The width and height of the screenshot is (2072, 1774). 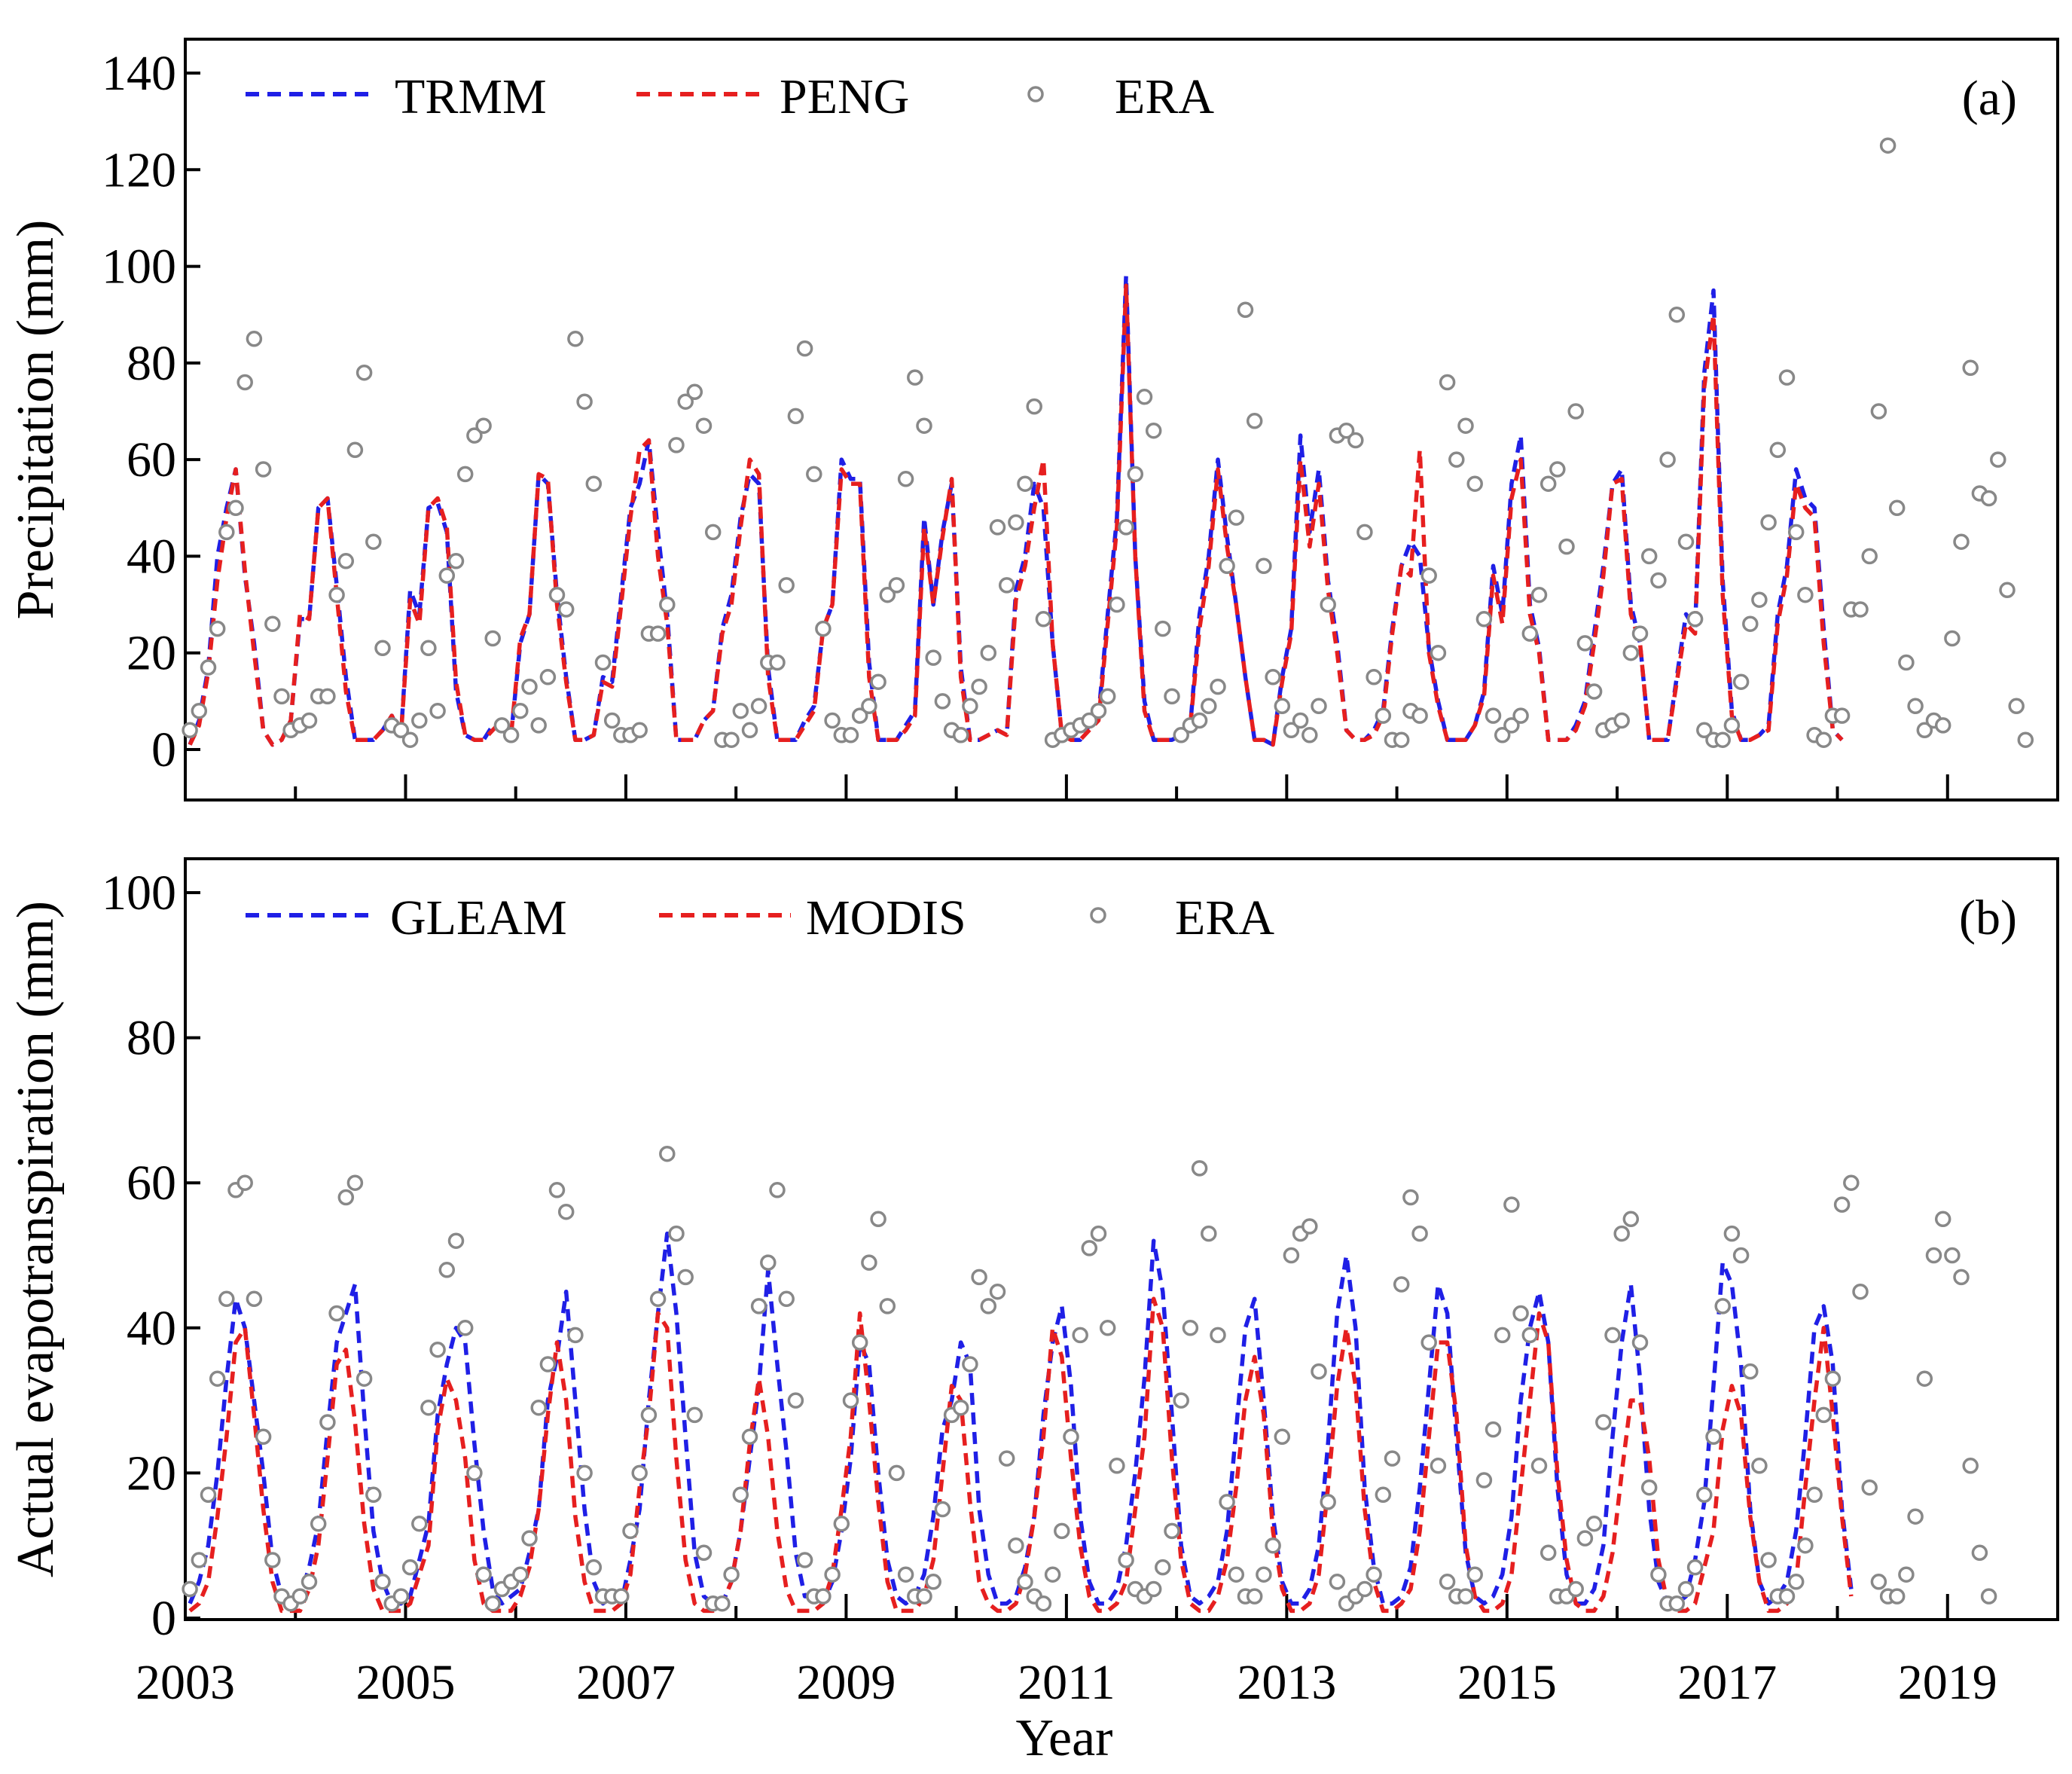 I want to click on x-tick-label: 2007, so click(x=626, y=1683).